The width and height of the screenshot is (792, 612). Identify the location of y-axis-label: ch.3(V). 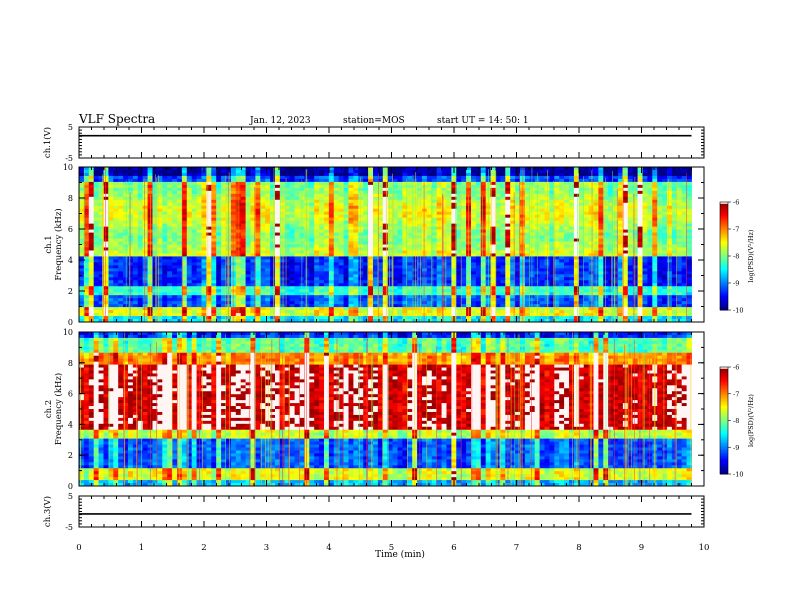
(47, 511).